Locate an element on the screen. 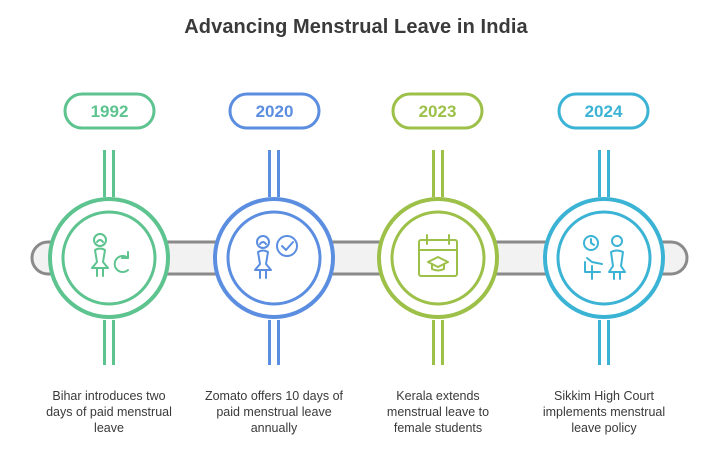 The image size is (712, 473). year-label-2020: 2020 is located at coordinates (275, 111).